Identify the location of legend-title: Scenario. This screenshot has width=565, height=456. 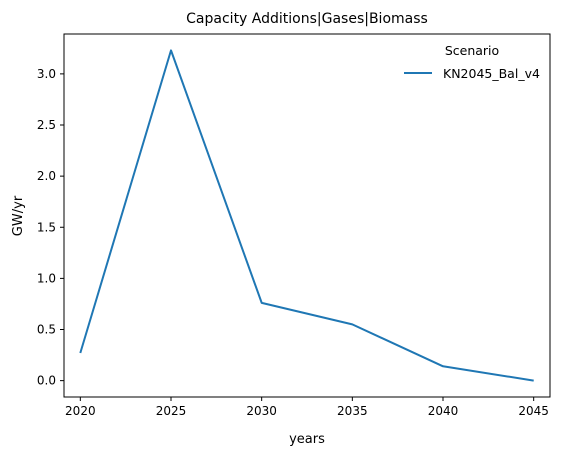
(472, 50).